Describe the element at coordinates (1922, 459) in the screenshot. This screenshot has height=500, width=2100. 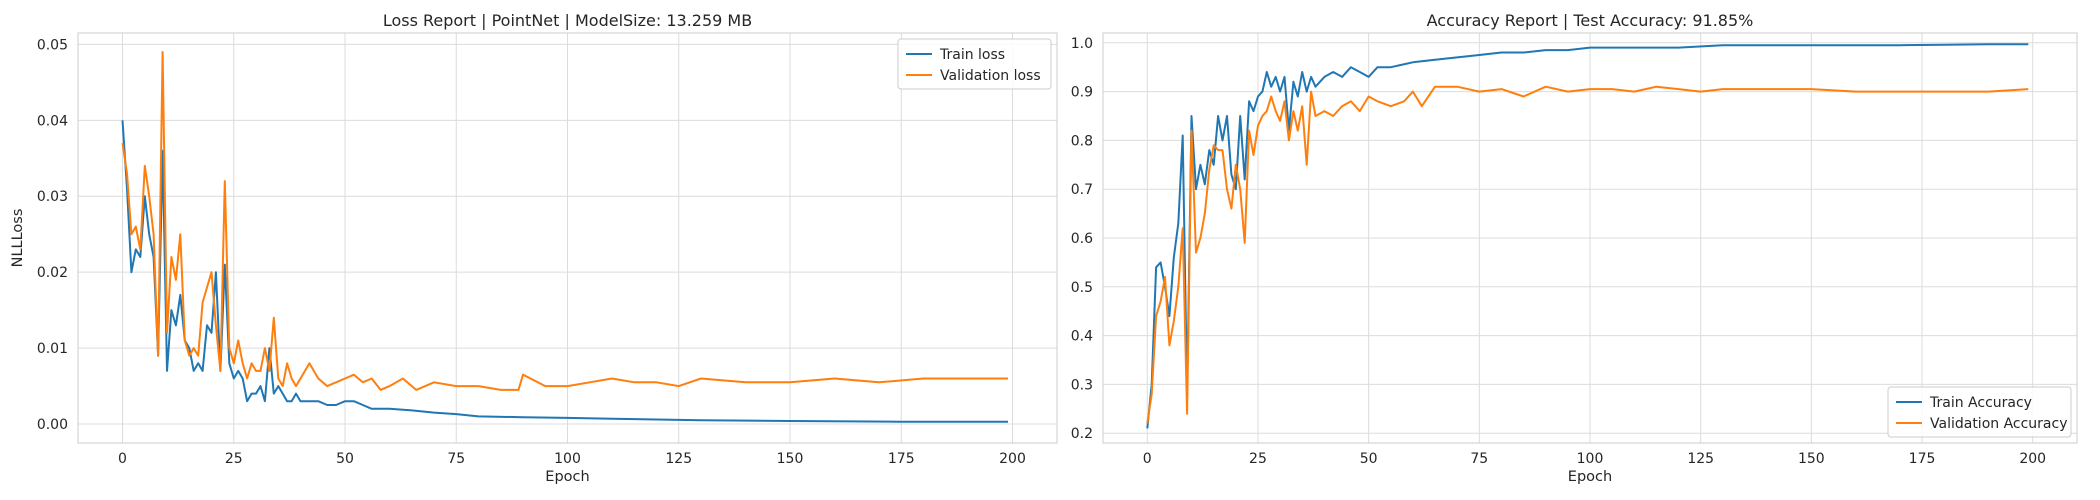
I see `accuracy-x-tick-label: 175` at that location.